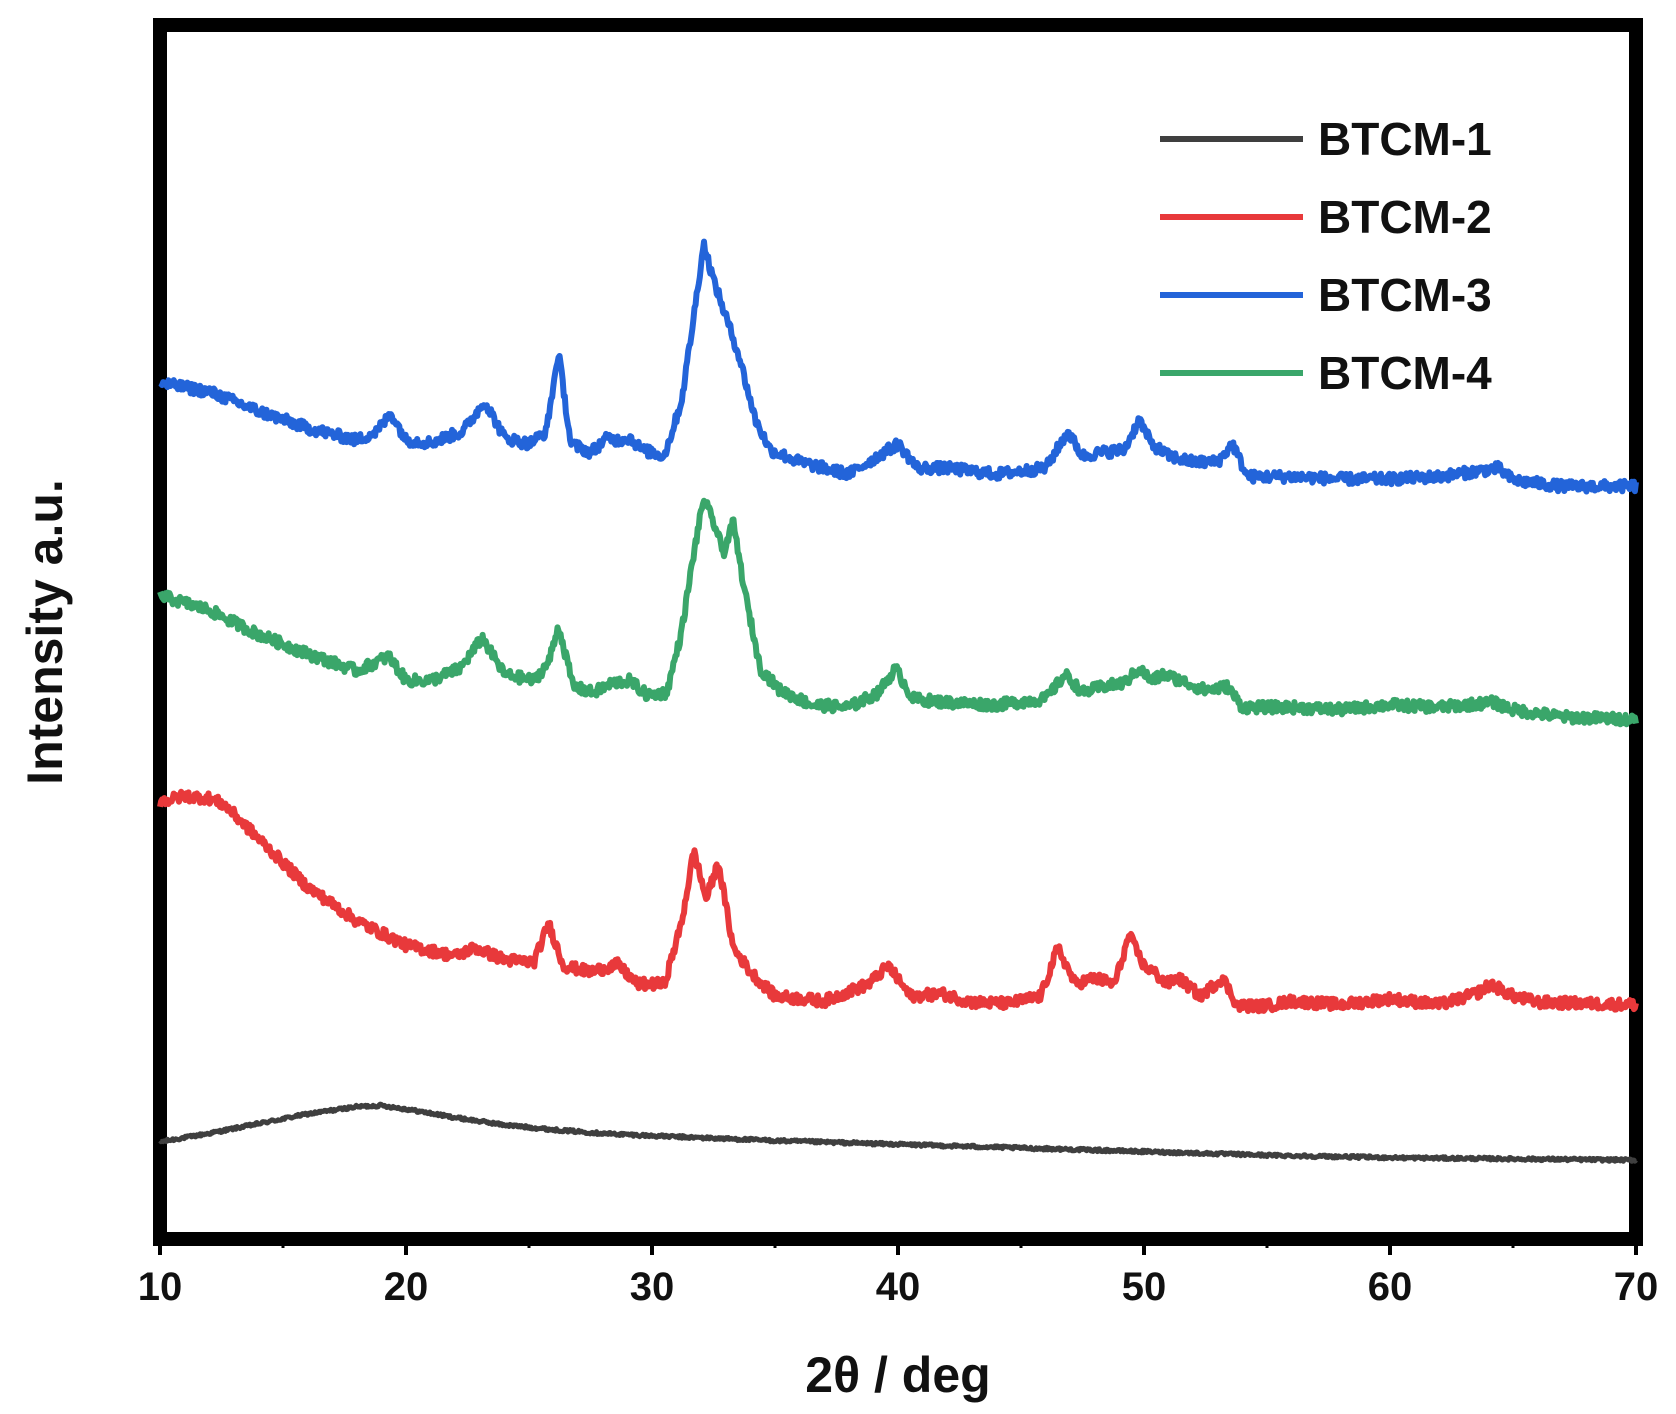  I want to click on legend-label-btcm-2: BTCM-2, so click(1405, 217).